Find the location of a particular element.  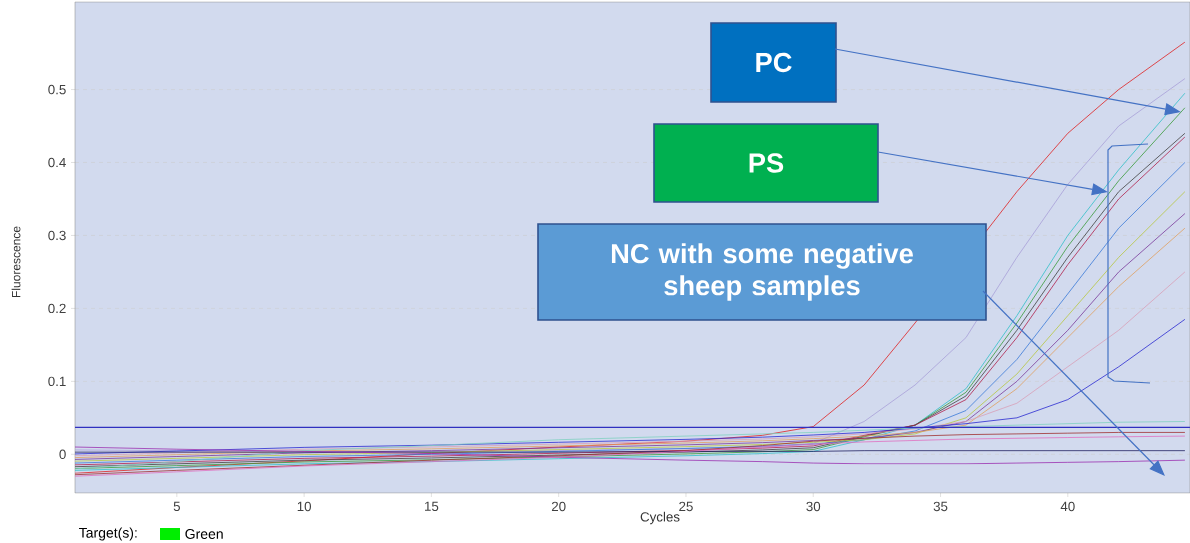

x-tick-label: 40 is located at coordinates (1067, 506).